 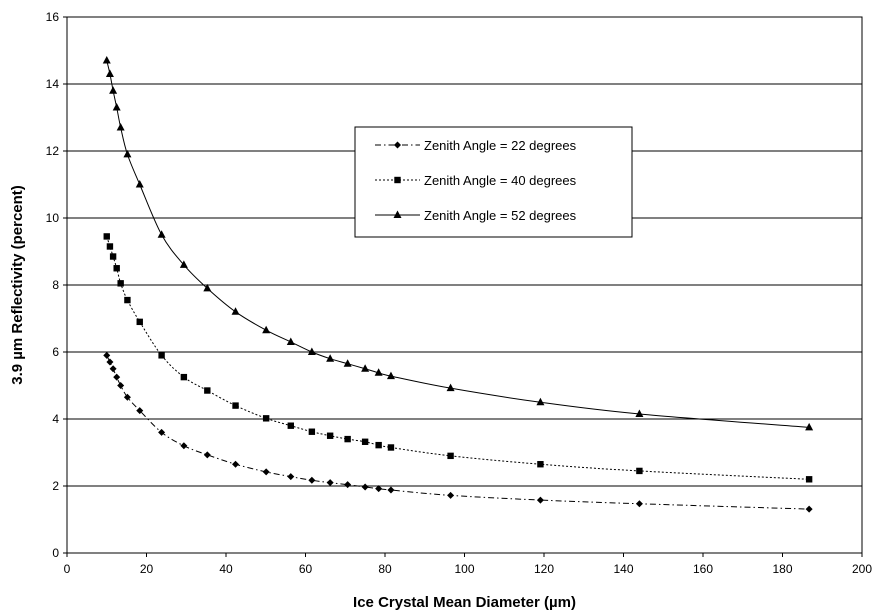 I want to click on legend-label-1: Zenith Angle = 22 degrees, so click(x=500, y=145).